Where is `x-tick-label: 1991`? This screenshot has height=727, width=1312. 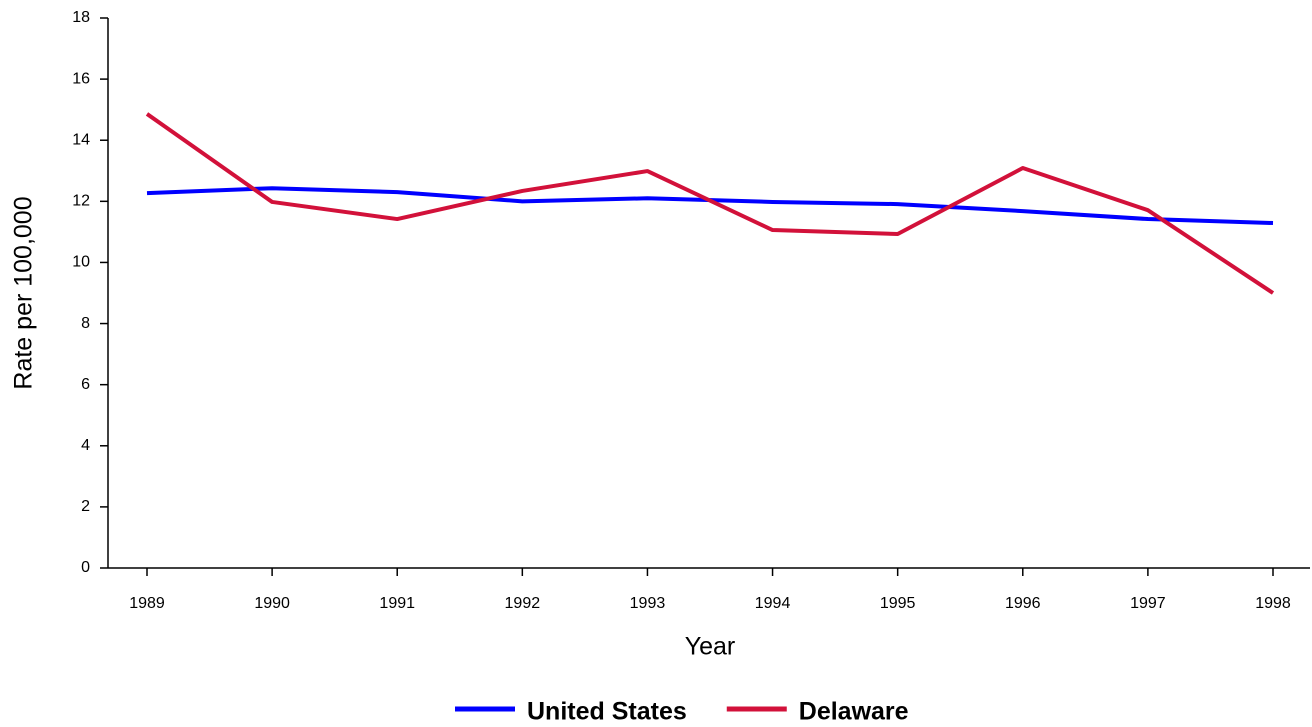 x-tick-label: 1991 is located at coordinates (397, 603).